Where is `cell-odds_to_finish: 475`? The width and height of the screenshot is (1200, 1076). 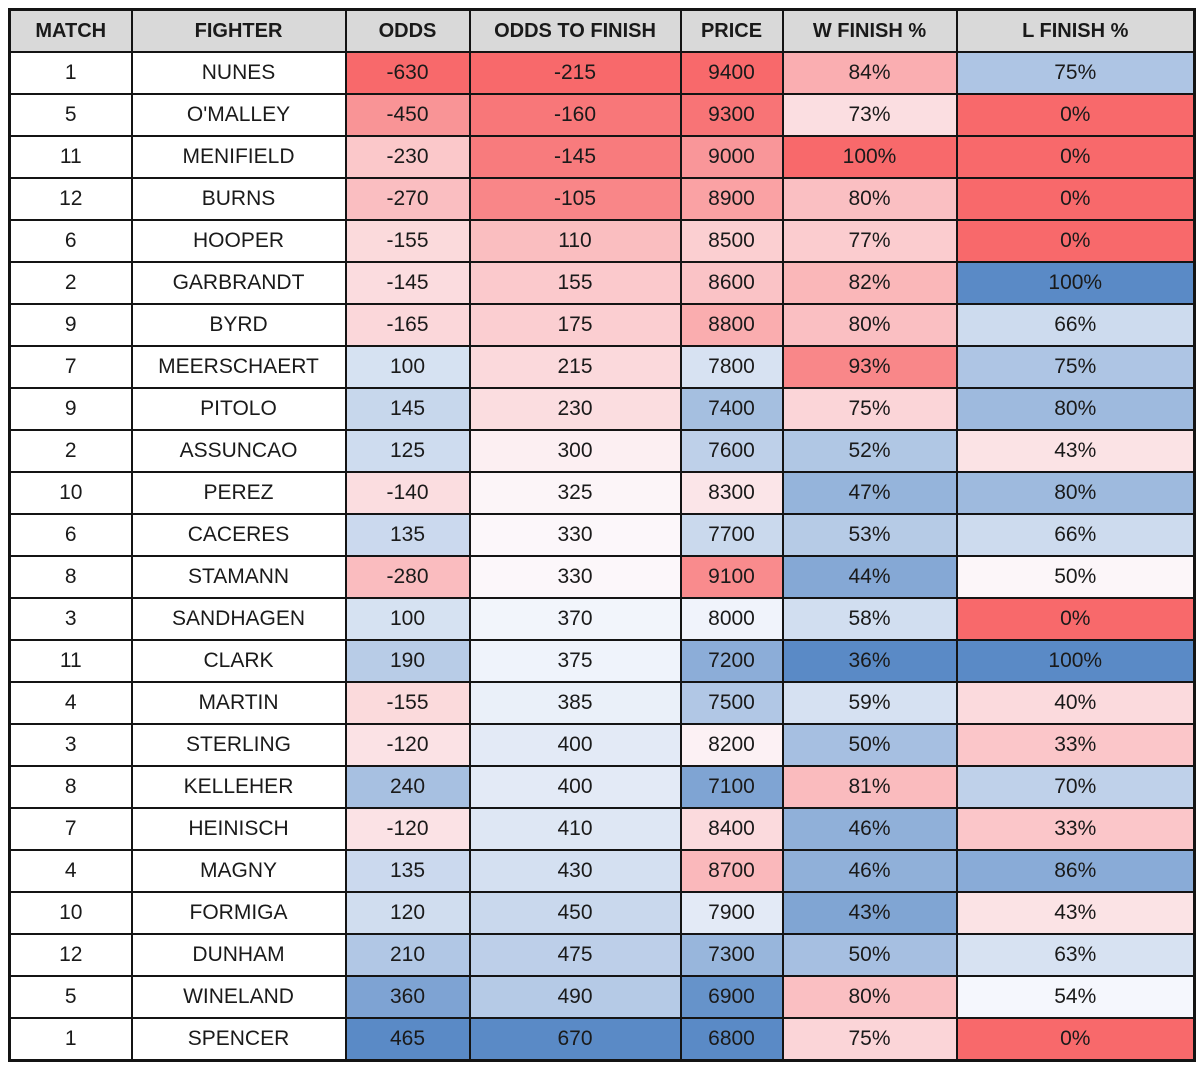 cell-odds_to_finish: 475 is located at coordinates (575, 955).